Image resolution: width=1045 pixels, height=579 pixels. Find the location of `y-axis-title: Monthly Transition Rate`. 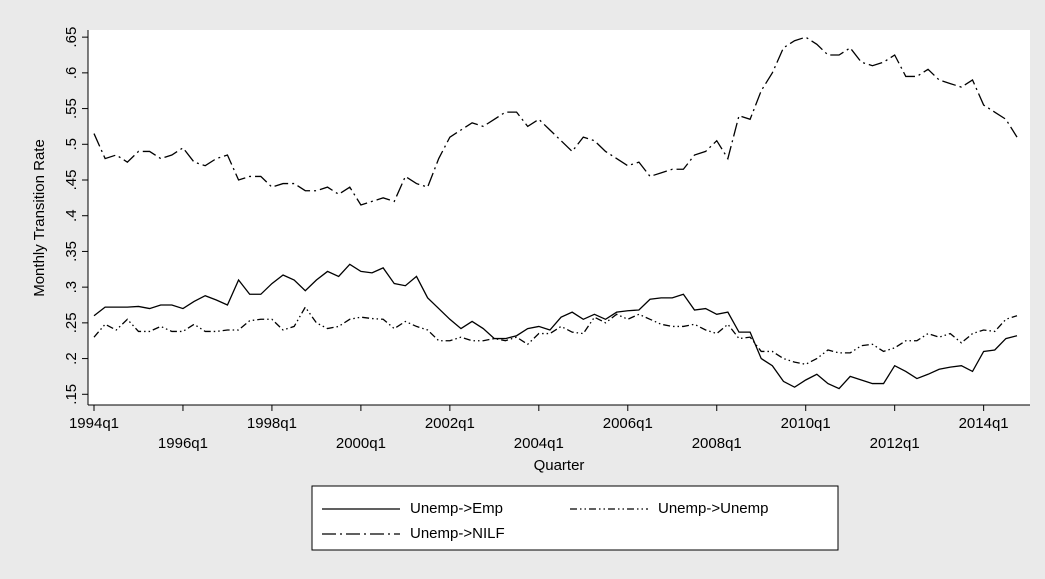

y-axis-title: Monthly Transition Rate is located at coordinates (39, 218).